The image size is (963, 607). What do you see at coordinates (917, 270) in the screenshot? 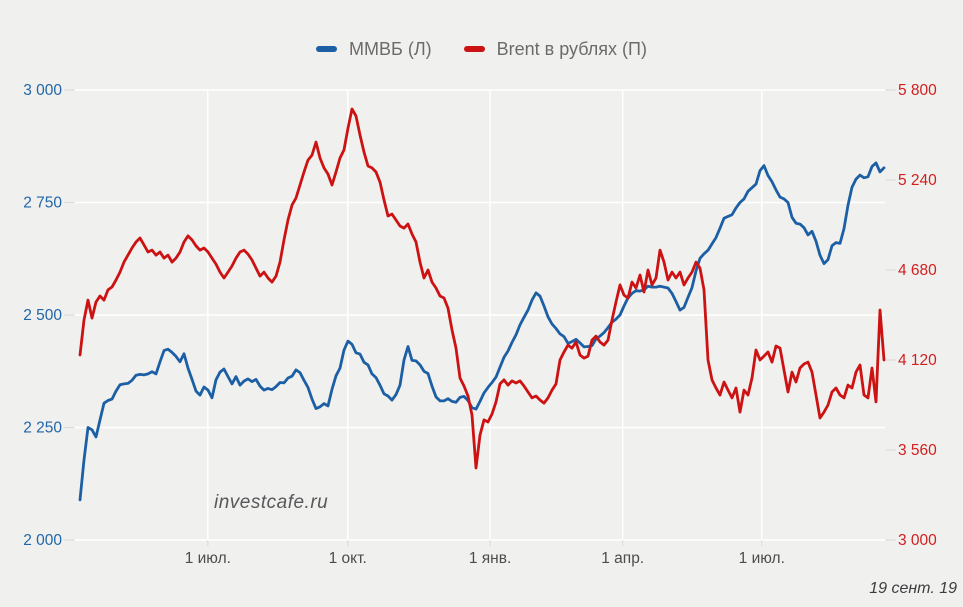
I see `right-axis-label: 4 680` at bounding box center [917, 270].